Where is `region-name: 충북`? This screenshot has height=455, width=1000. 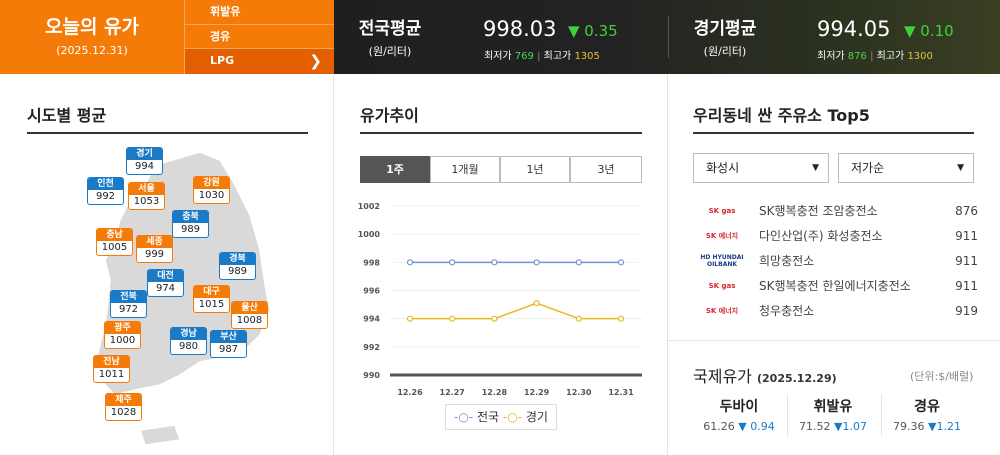
region-name: 충북 is located at coordinates (190, 217).